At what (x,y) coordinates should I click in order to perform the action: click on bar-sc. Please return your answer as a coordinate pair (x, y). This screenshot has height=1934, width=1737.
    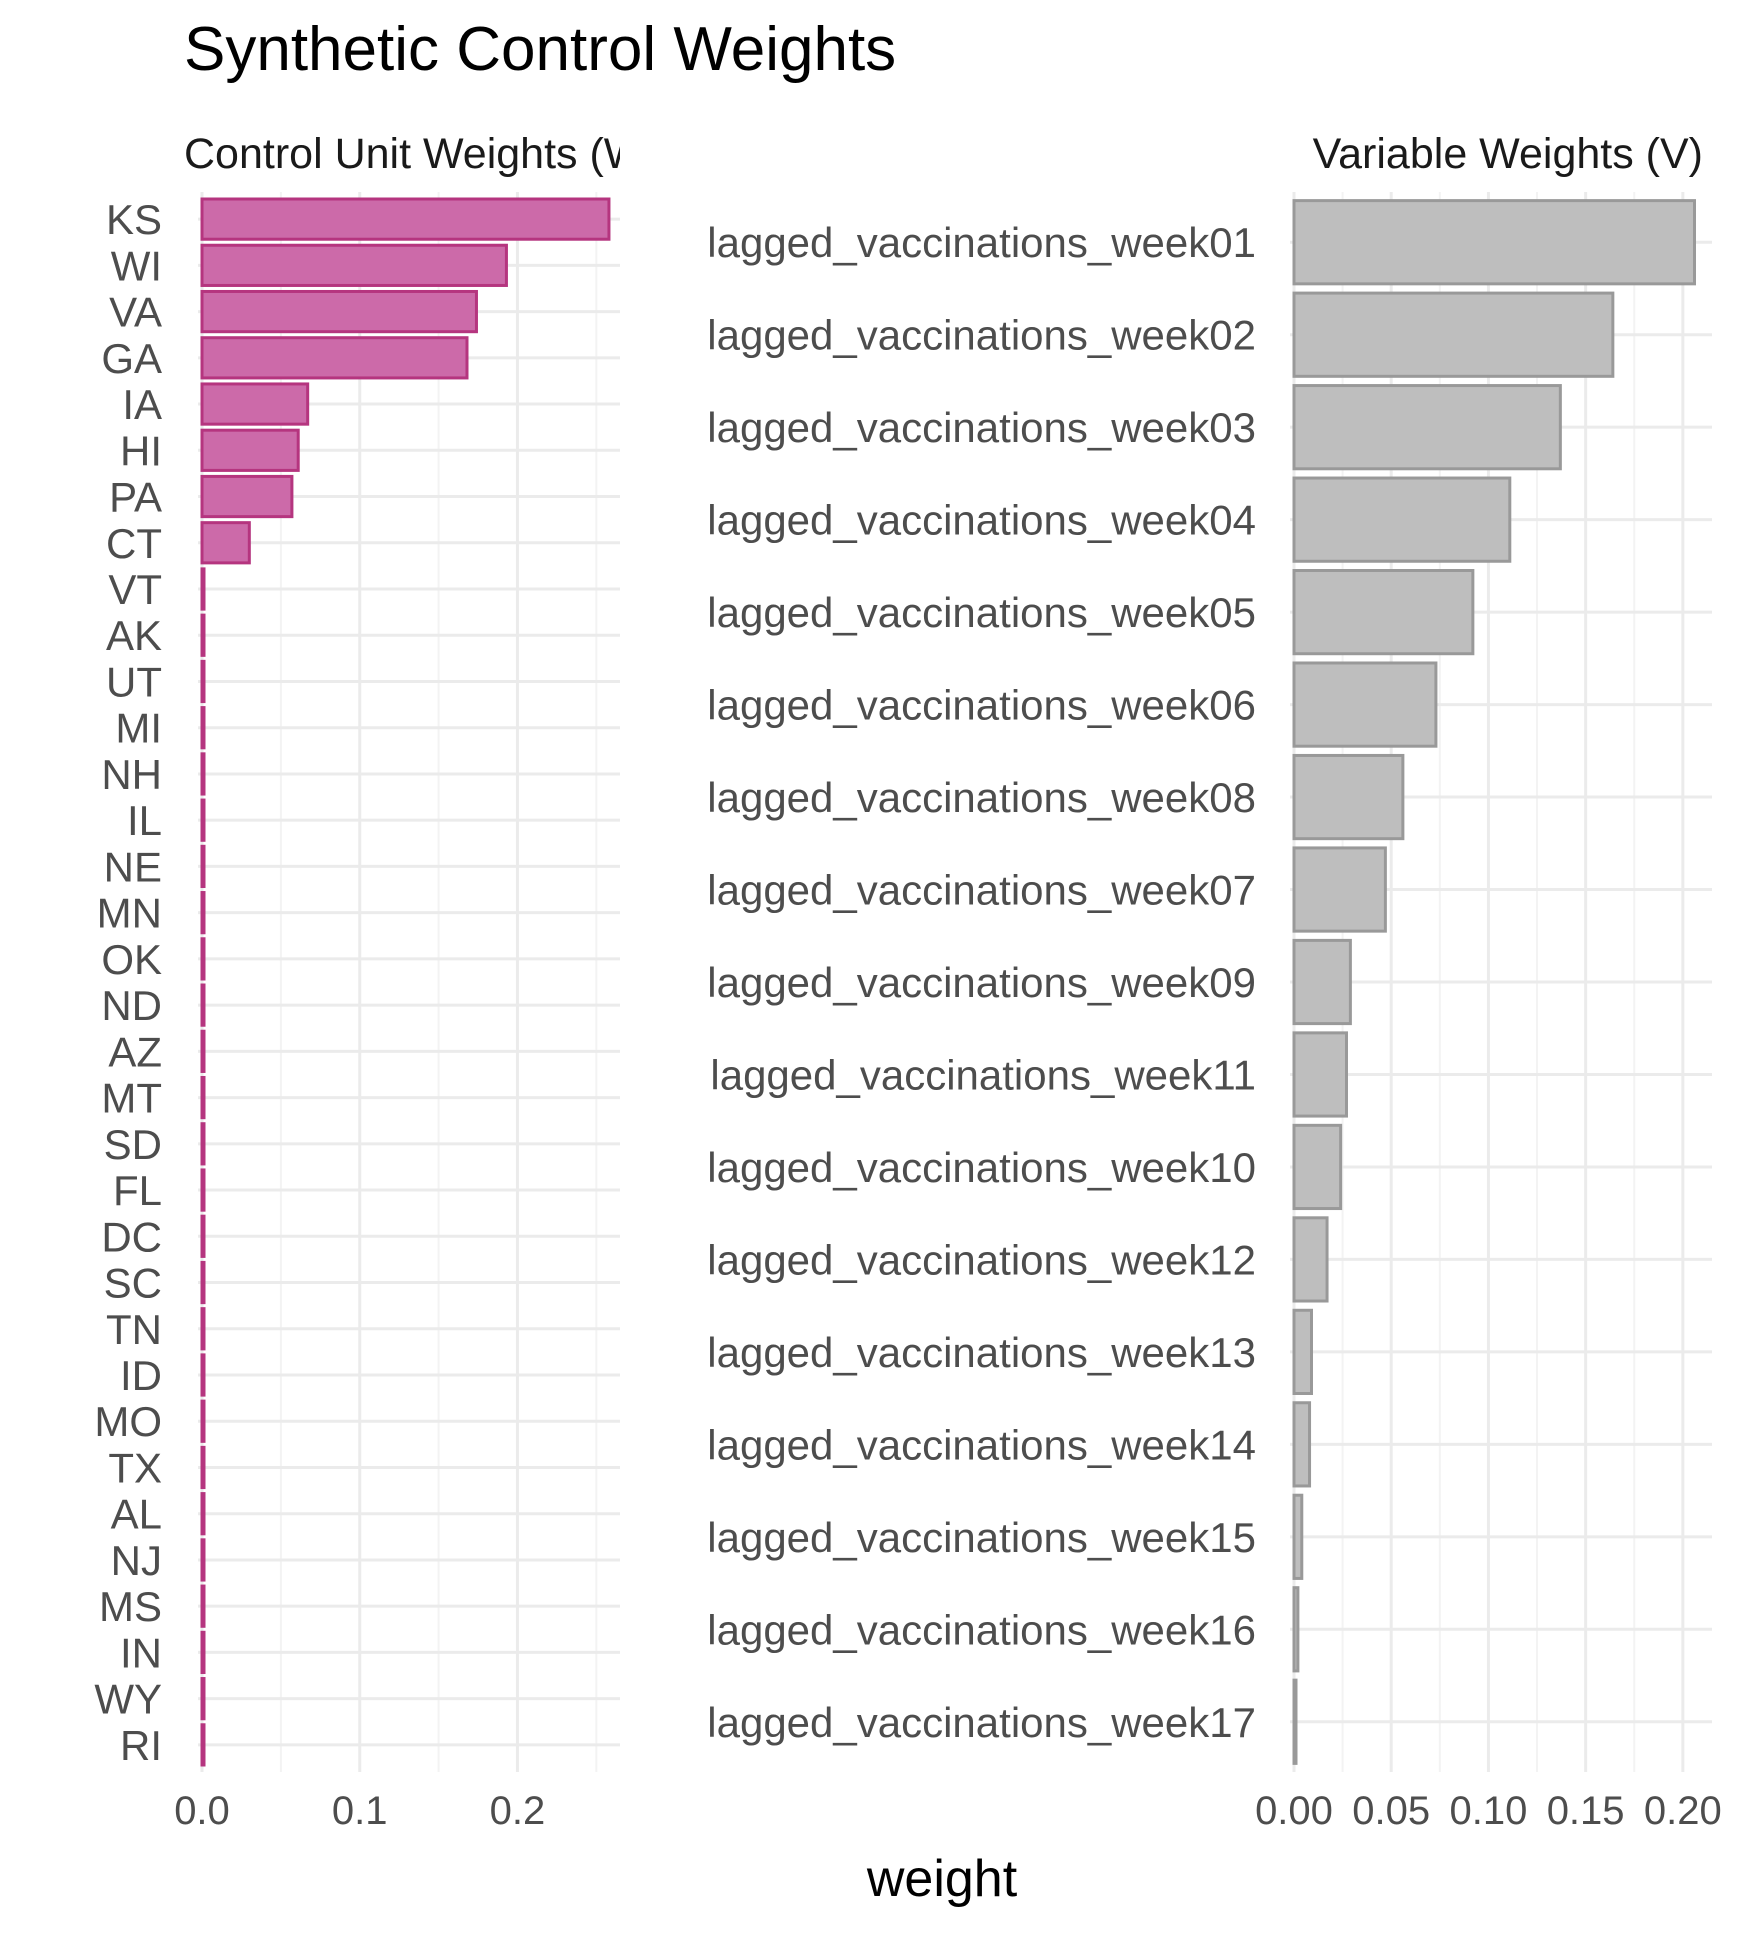
    Looking at the image, I should click on (203, 1282).